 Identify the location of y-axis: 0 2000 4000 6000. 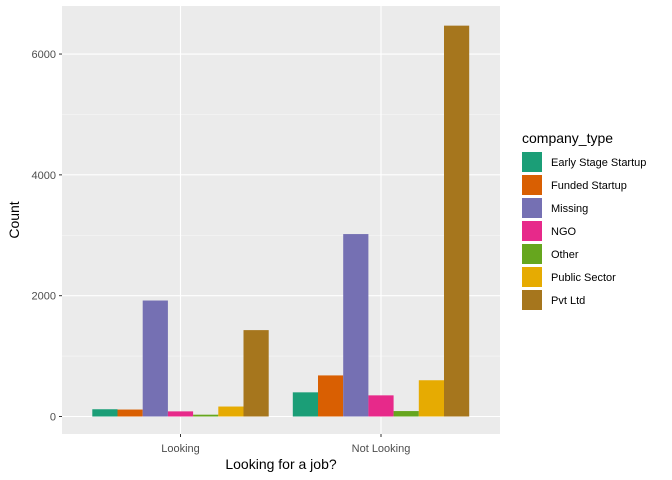
(47, 236).